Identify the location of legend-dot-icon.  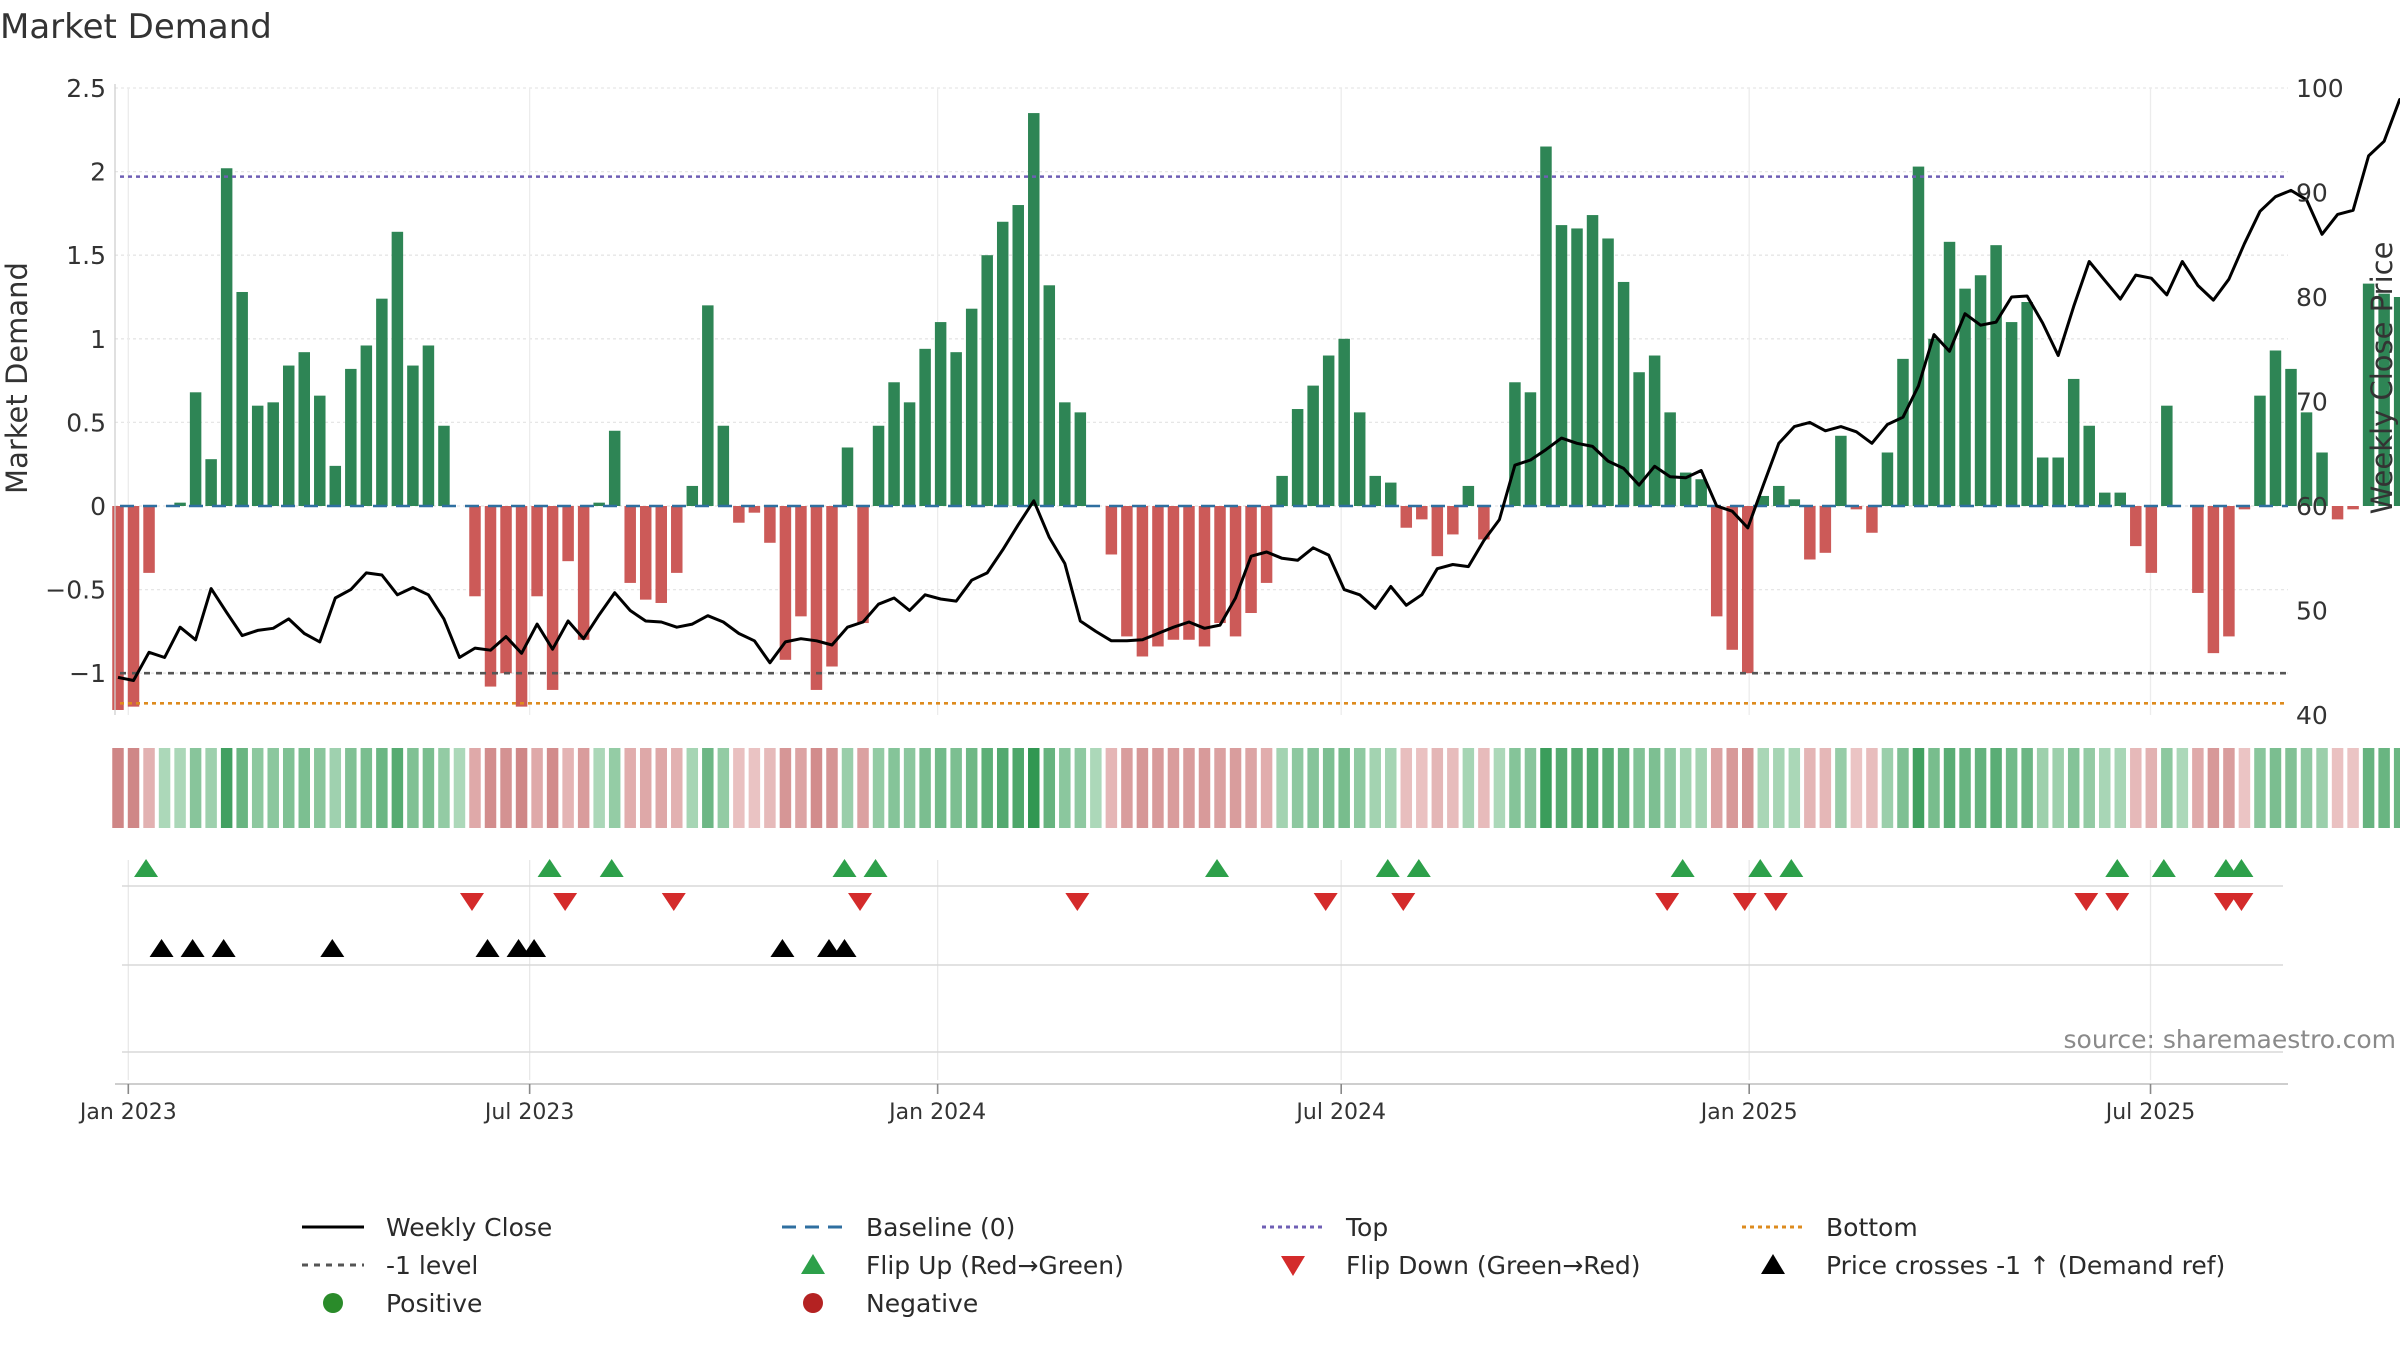
(813, 1303).